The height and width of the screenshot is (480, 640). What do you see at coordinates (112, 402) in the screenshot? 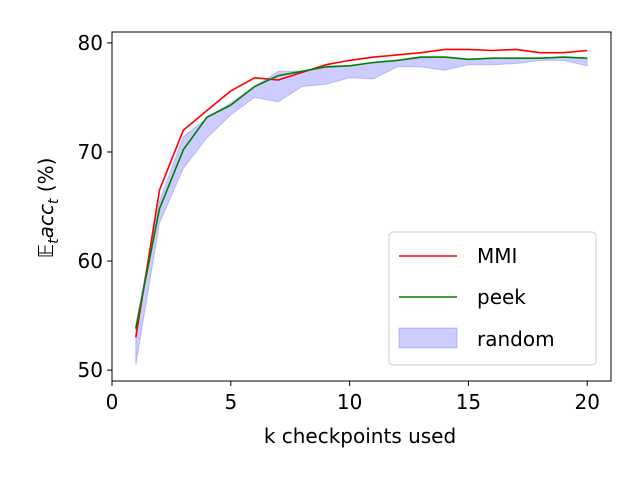
I see `x-tick-label: 0` at bounding box center [112, 402].